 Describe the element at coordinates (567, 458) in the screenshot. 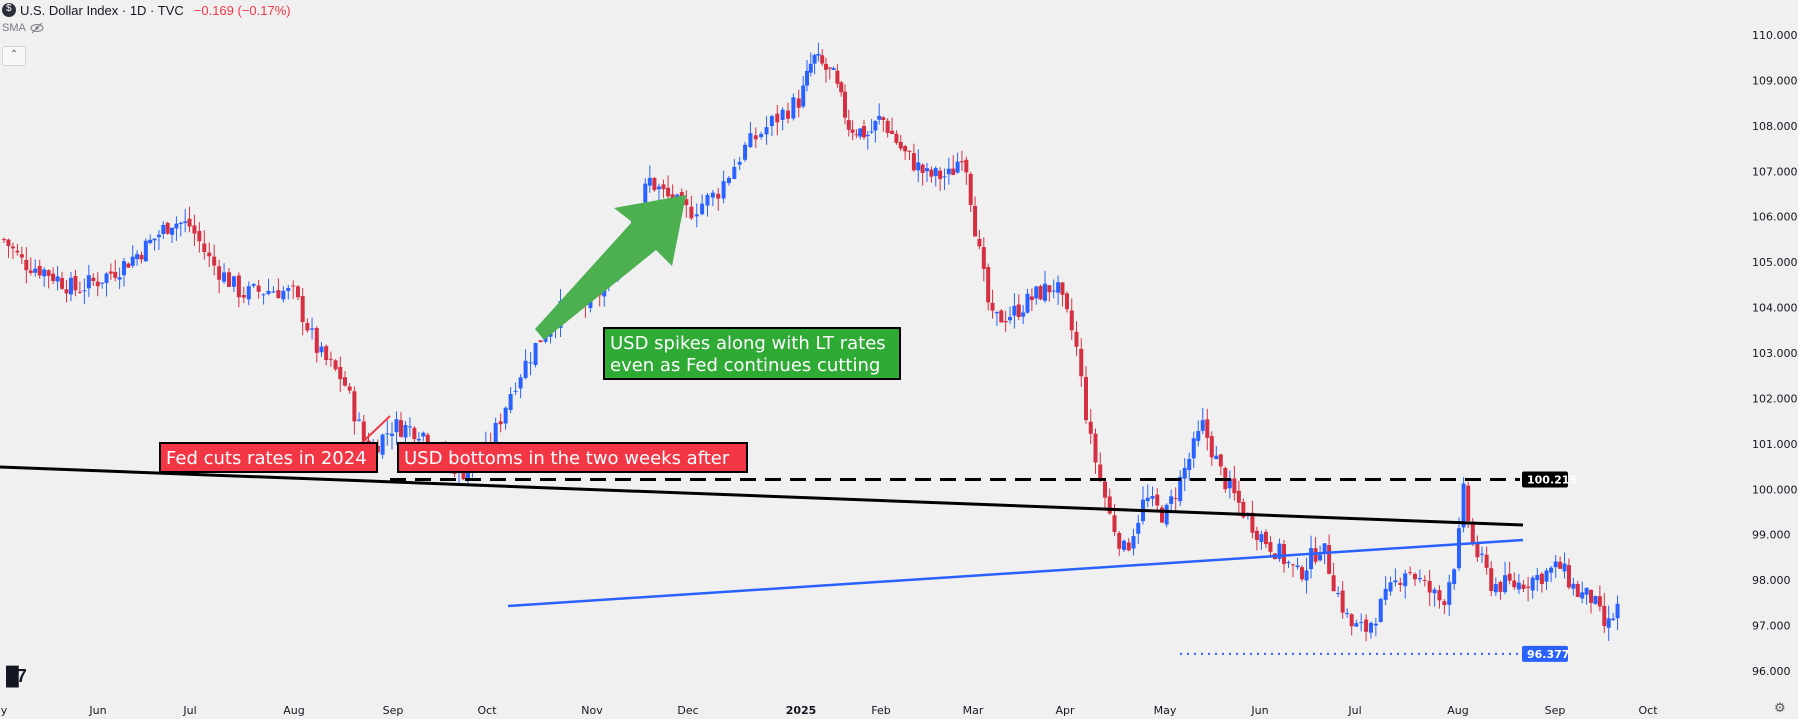

I see `red-callout-2-text: USD bottoms in the two weeks after` at that location.